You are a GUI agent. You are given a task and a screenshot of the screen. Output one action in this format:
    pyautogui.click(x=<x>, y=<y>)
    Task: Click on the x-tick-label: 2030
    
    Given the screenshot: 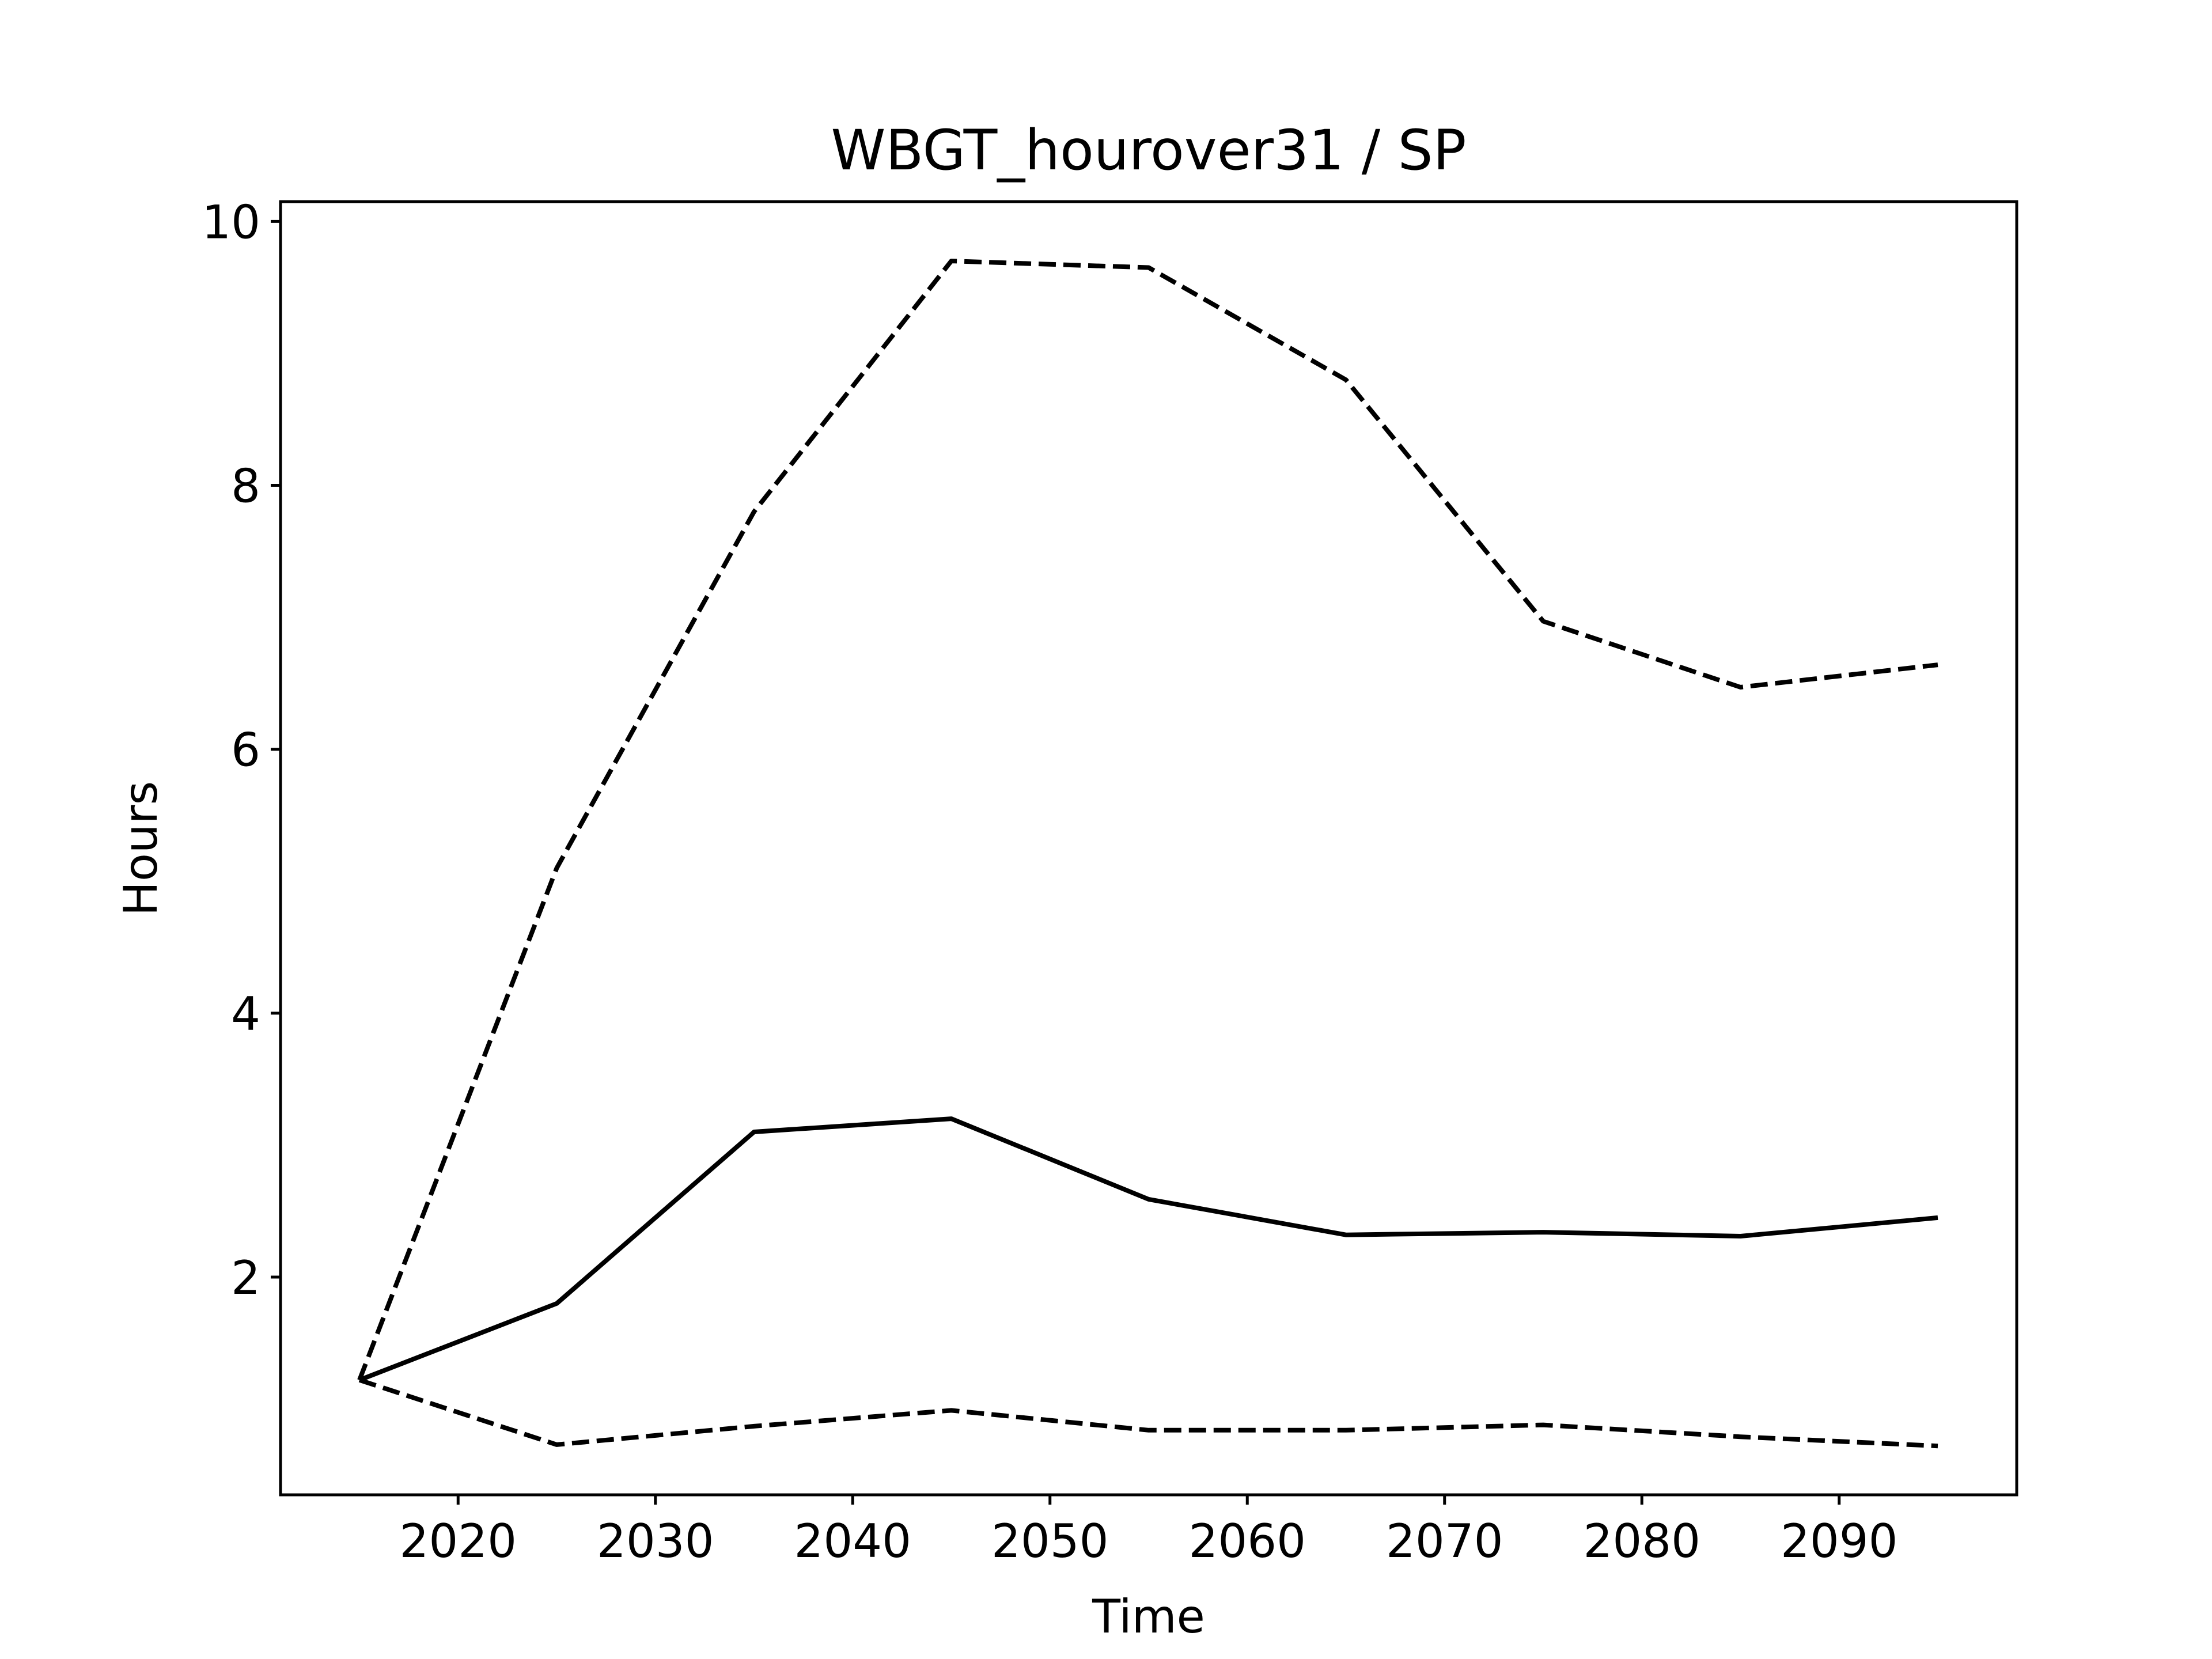 What is the action you would take?
    pyautogui.click(x=655, y=1541)
    